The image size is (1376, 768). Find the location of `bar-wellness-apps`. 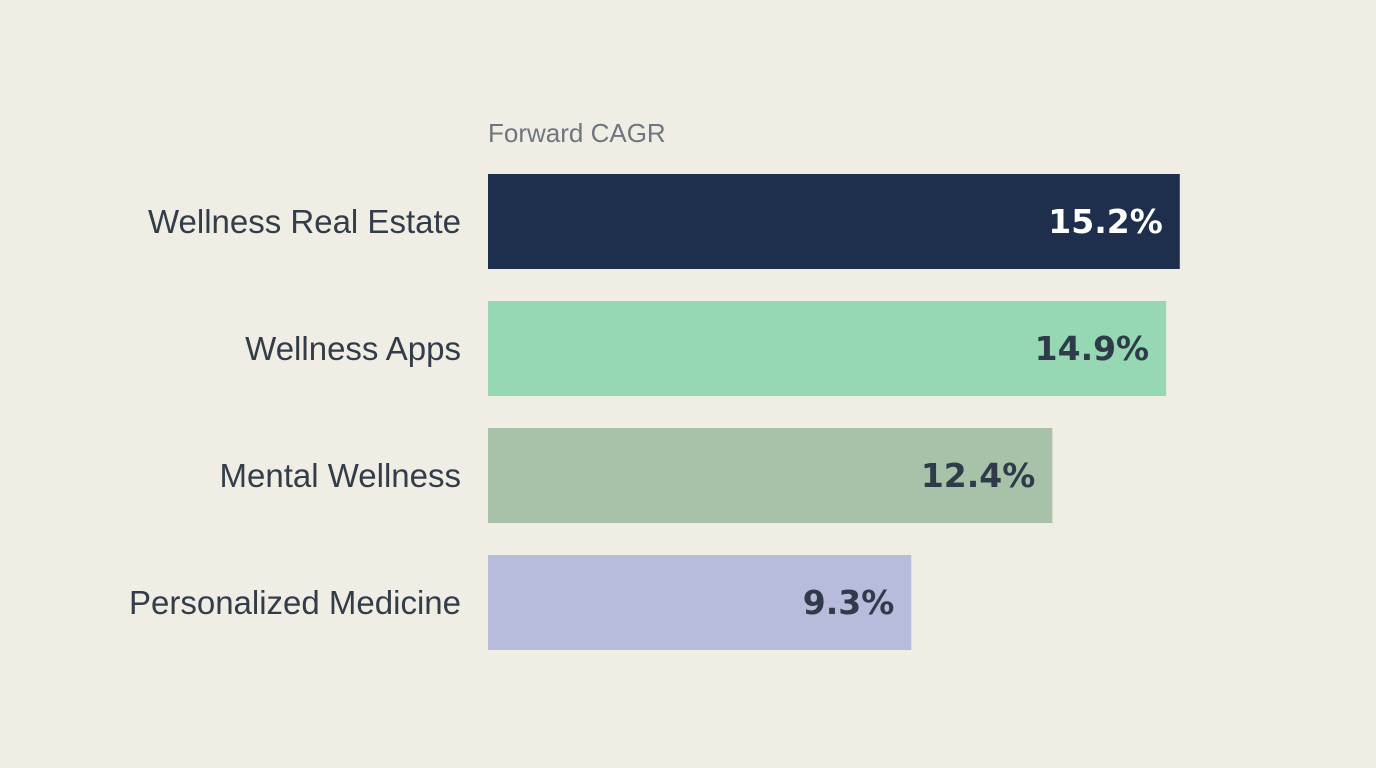

bar-wellness-apps is located at coordinates (827, 348).